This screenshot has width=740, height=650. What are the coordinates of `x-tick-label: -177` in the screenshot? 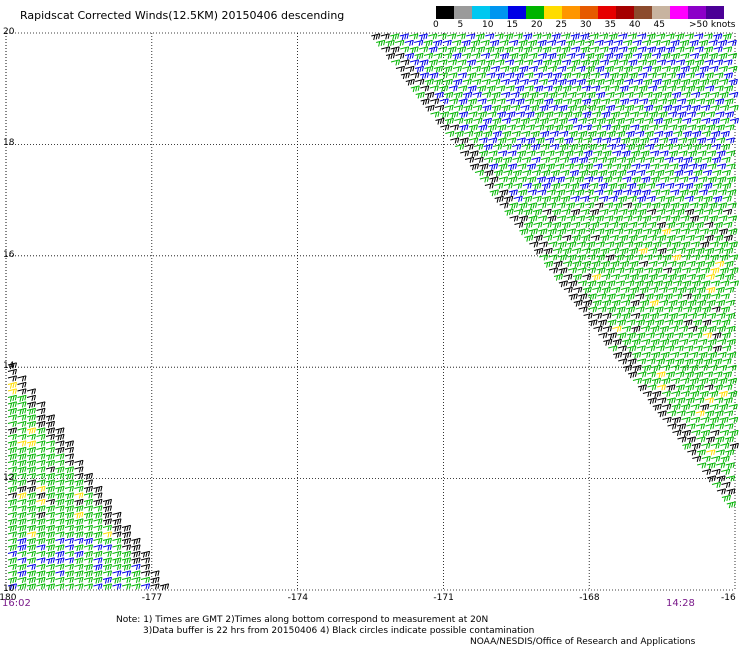 It's located at (152, 598).